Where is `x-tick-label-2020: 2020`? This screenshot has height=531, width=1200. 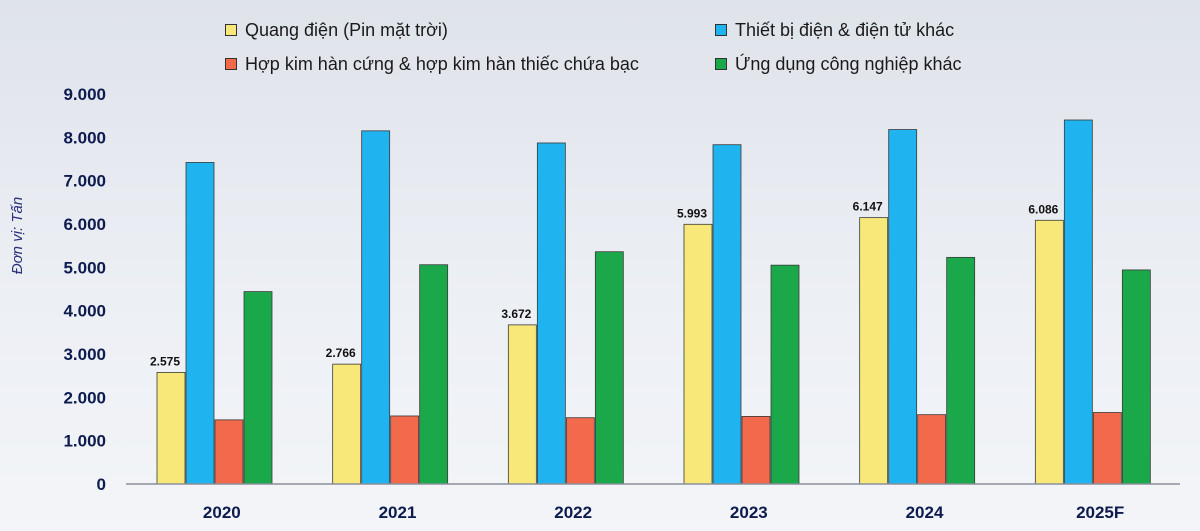 x-tick-label-2020: 2020 is located at coordinates (222, 512).